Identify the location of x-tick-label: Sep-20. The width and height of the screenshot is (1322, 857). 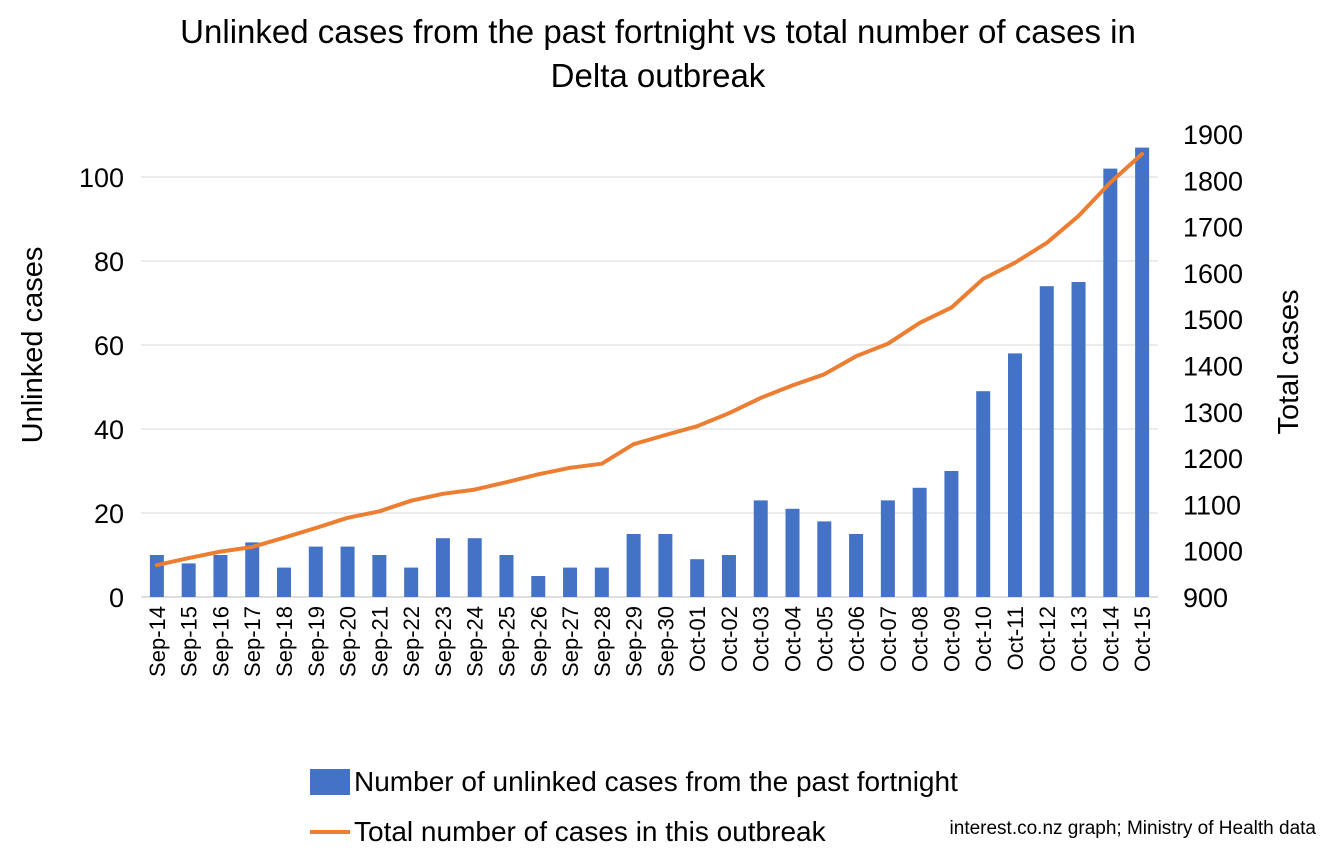
(348, 641).